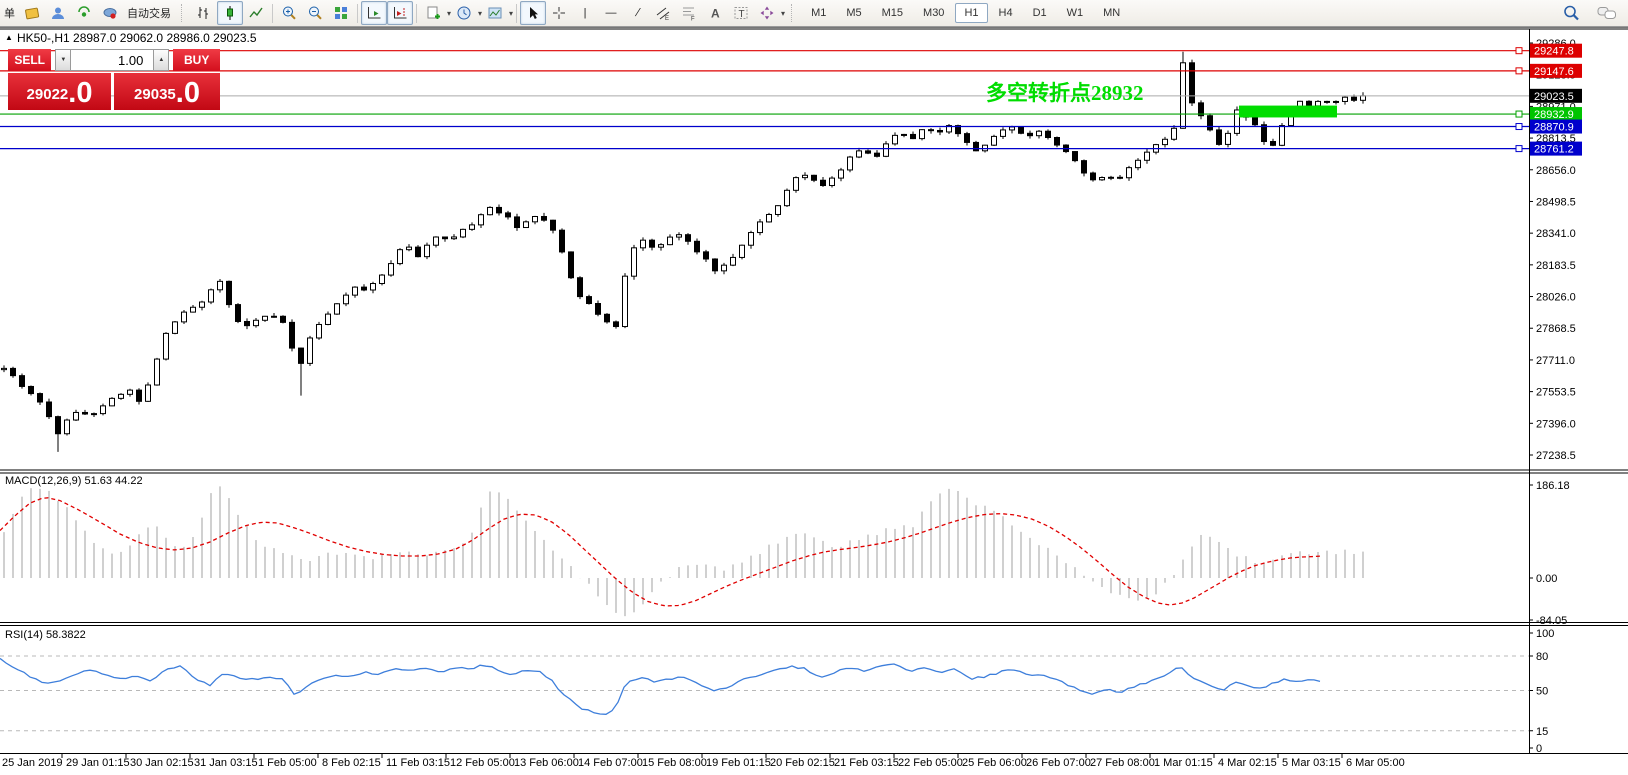 The width and height of the screenshot is (1628, 775). I want to click on svg-text: 1 Feb 05:00, so click(287, 763).